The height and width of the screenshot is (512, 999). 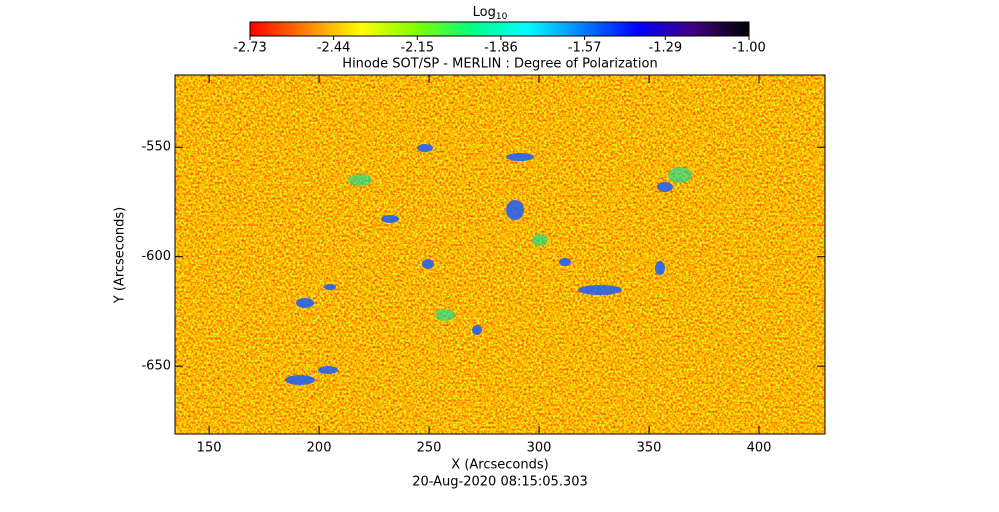 I want to click on colorbar-tick-label: -1.86, so click(x=501, y=48).